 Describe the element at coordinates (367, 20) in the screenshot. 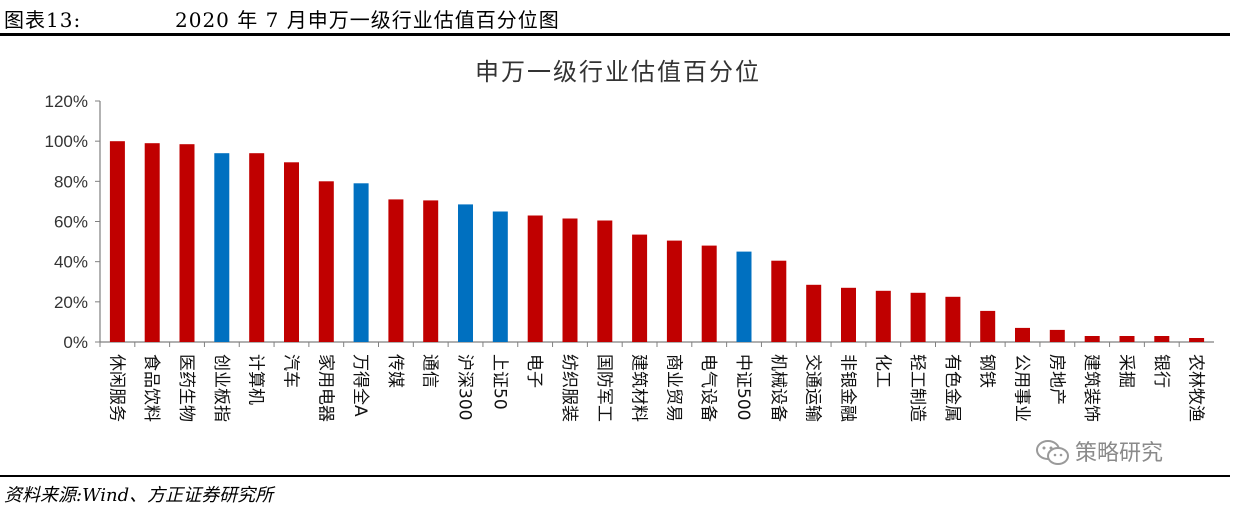

I see `figure-title: 2020 年 7 月申万一级行业估值百分位图` at that location.